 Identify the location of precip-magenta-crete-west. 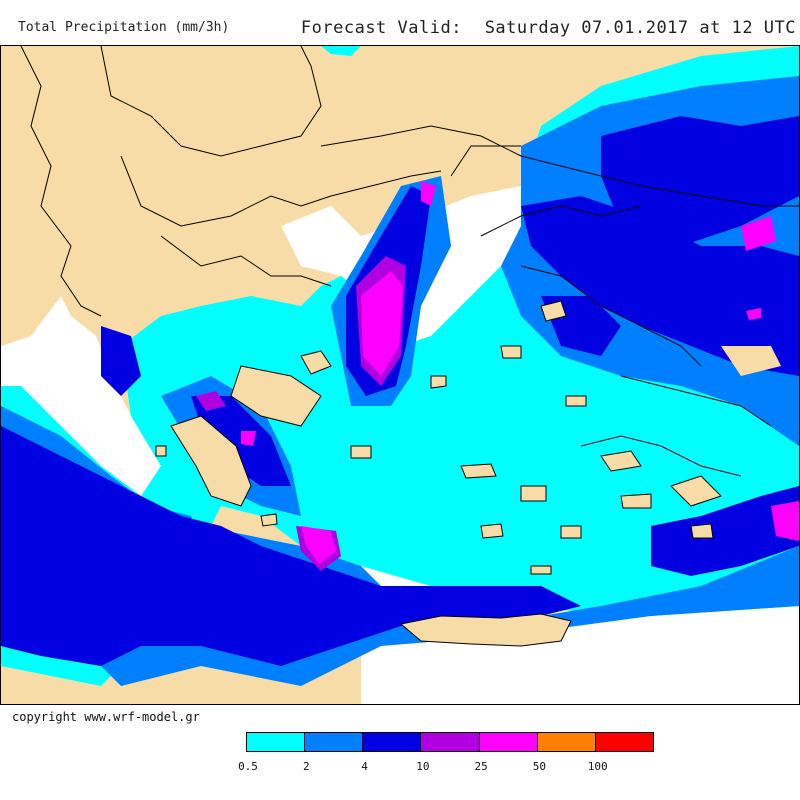
(318, 545).